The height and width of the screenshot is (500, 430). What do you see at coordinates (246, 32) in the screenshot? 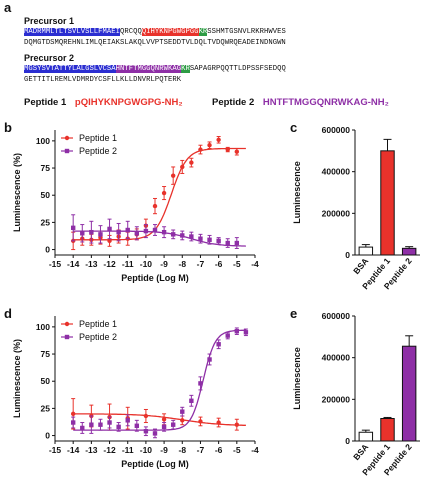
I see `remainder-1: SSHMTGSNVLRKRHWVES` at bounding box center [246, 32].